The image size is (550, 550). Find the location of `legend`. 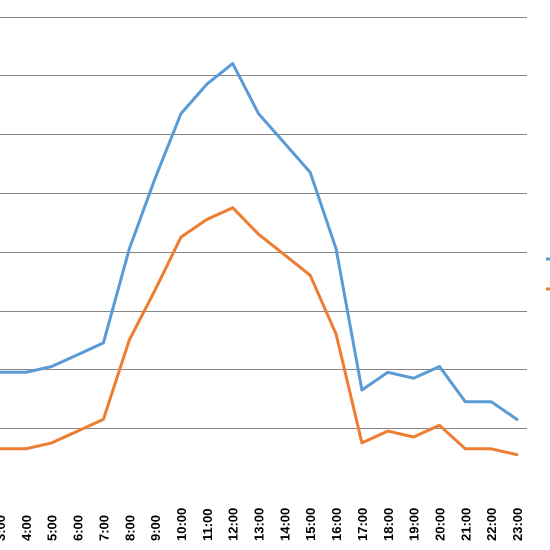

legend is located at coordinates (548, 274).